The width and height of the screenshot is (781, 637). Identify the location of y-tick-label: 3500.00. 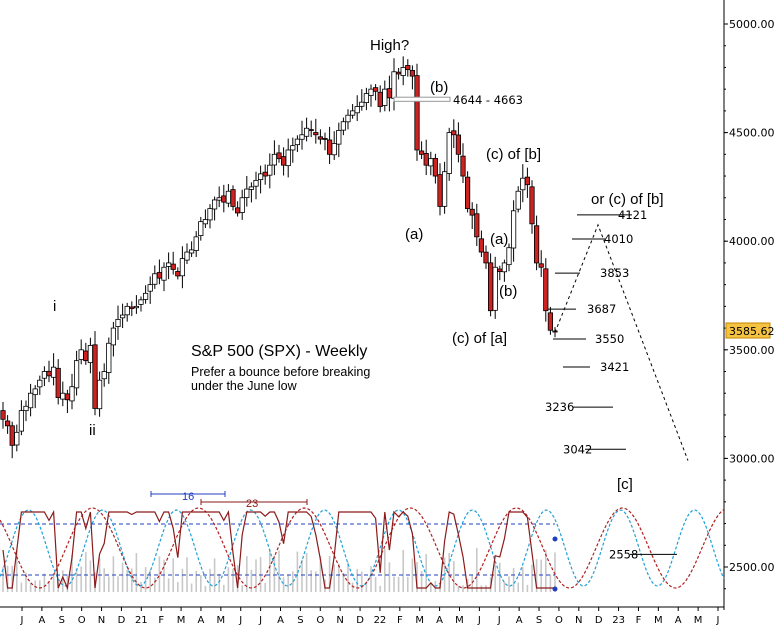
(752, 350).